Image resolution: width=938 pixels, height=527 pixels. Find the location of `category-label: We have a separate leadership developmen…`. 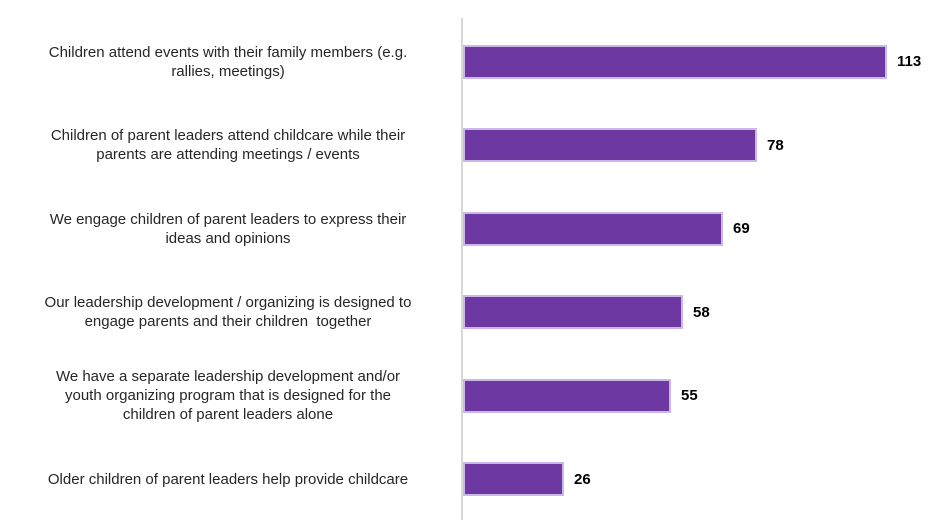

category-label: We have a separate leadership developmen… is located at coordinates (230, 396).